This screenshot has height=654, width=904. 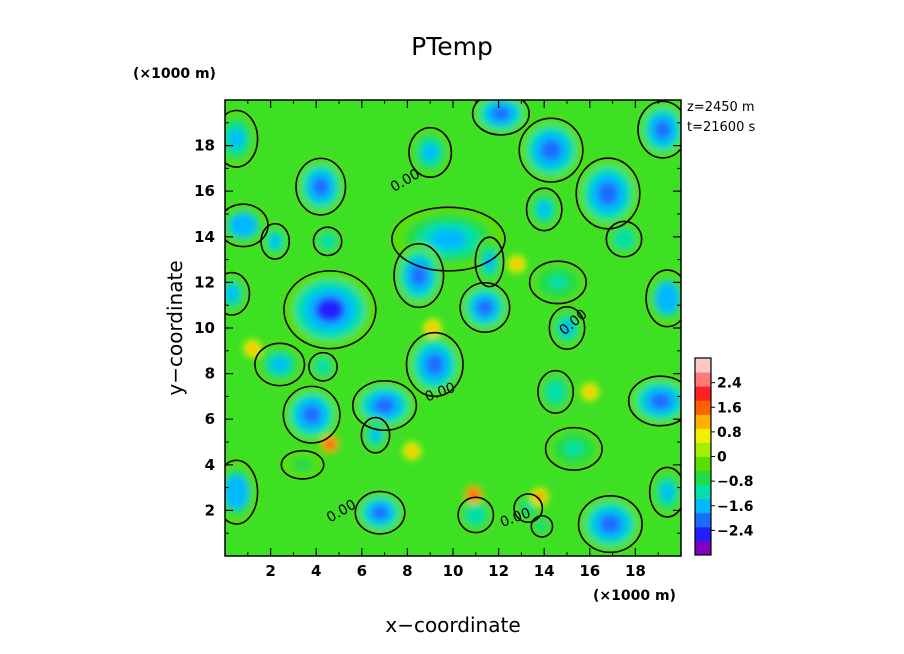 What do you see at coordinates (362, 571) in the screenshot?
I see `x-tick-label: 6` at bounding box center [362, 571].